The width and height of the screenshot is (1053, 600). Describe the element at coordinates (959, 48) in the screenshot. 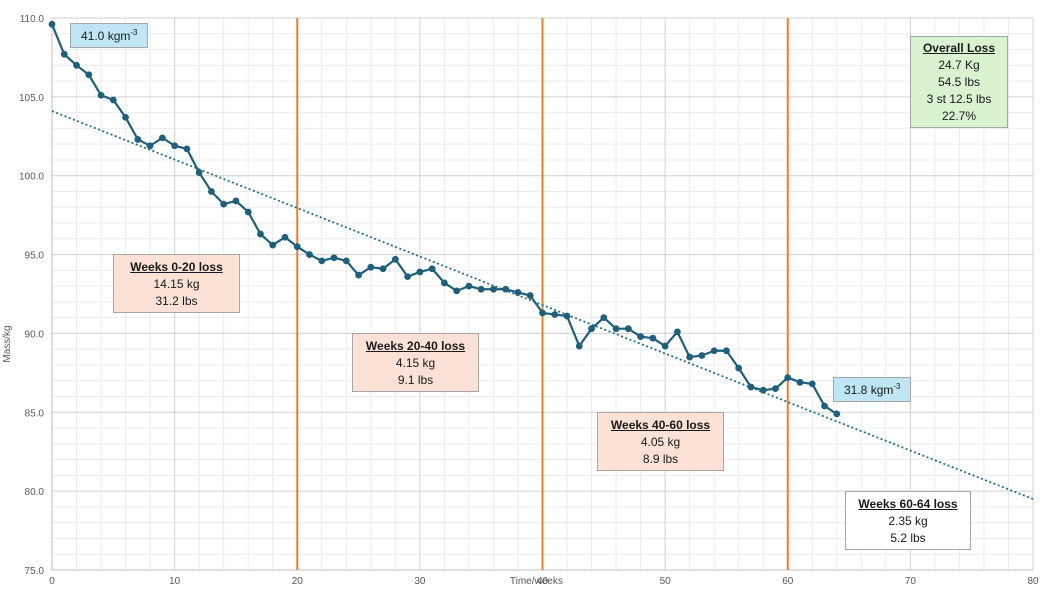

I see `overall-loss-title: Overall Loss` at that location.